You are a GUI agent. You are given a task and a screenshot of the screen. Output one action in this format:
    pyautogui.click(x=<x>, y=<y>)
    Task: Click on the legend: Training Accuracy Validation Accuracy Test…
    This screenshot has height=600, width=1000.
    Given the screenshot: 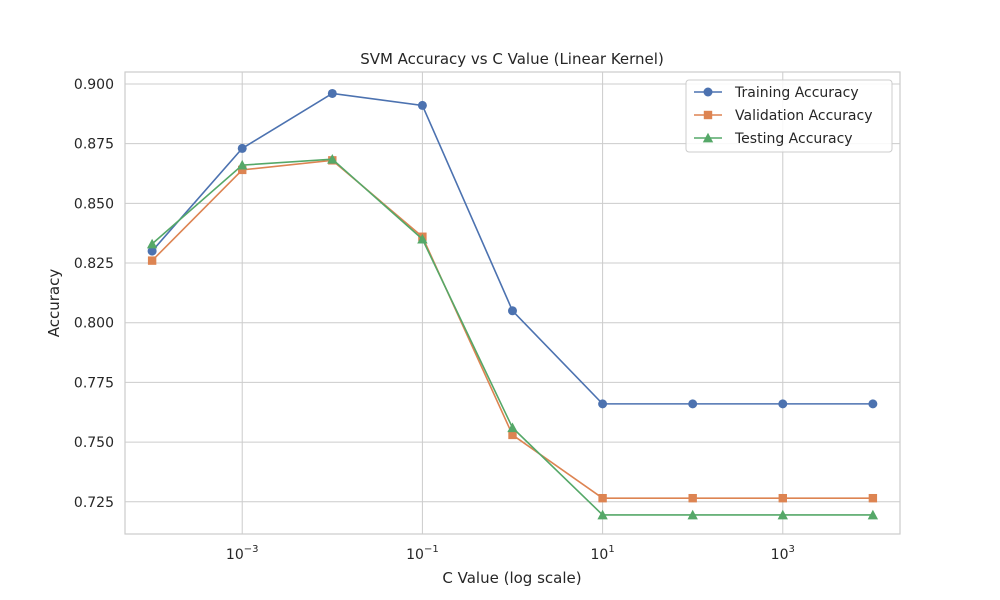 What is the action you would take?
    pyautogui.click(x=789, y=116)
    